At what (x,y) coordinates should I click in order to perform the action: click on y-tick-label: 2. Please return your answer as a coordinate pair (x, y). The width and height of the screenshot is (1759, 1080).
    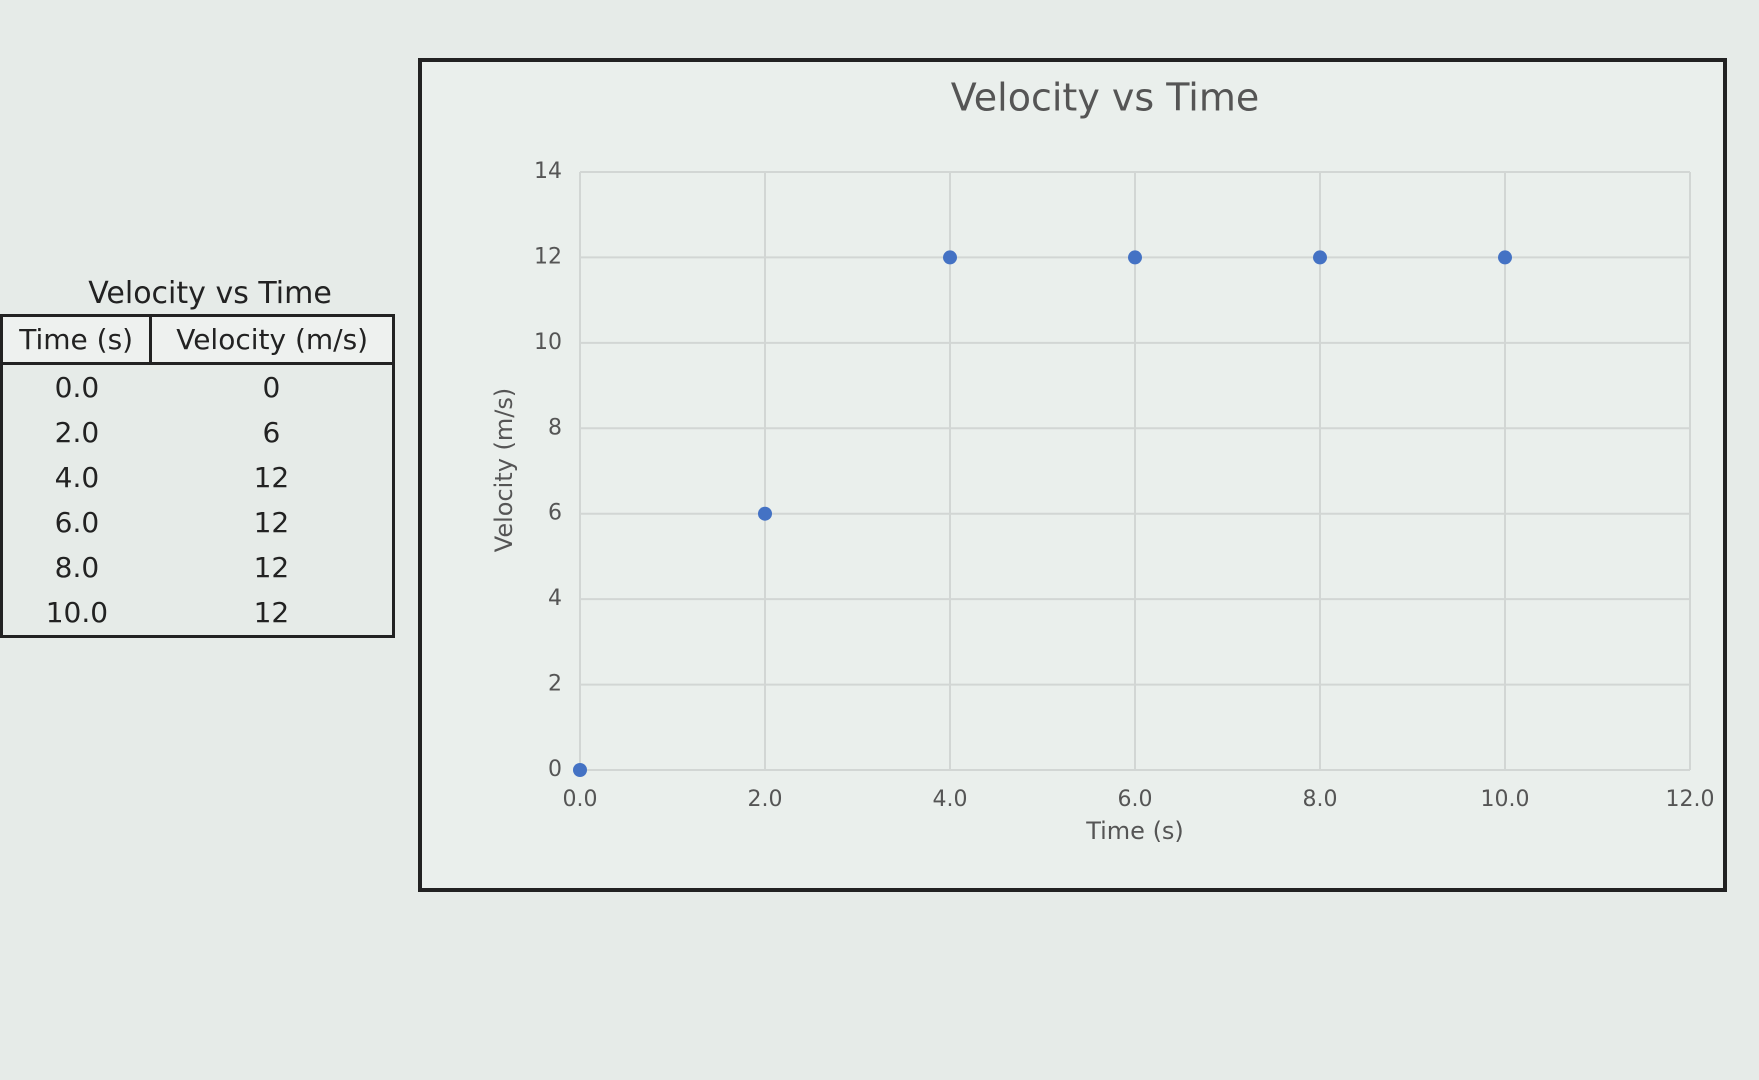
    Looking at the image, I should click on (555, 684).